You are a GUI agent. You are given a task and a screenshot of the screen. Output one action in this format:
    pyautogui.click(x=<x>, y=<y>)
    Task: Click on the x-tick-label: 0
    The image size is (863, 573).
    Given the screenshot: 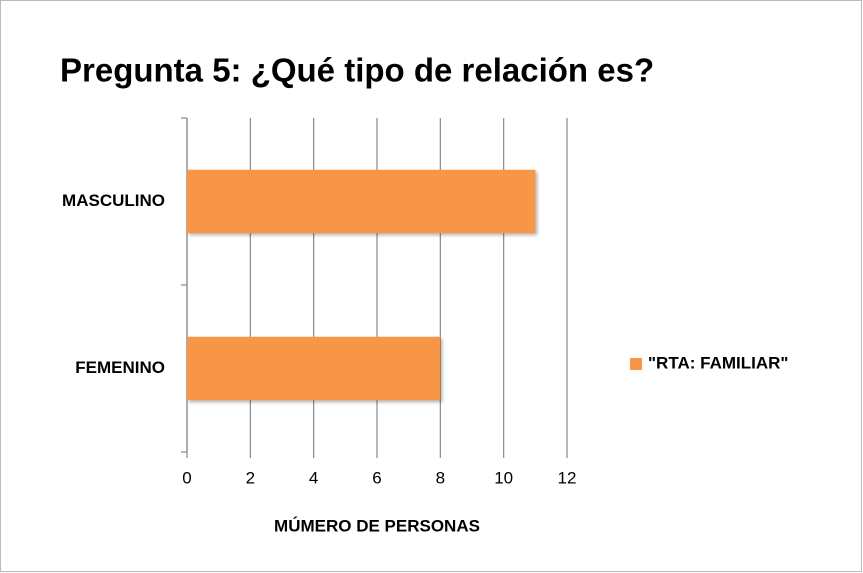 What is the action you would take?
    pyautogui.click(x=186, y=477)
    